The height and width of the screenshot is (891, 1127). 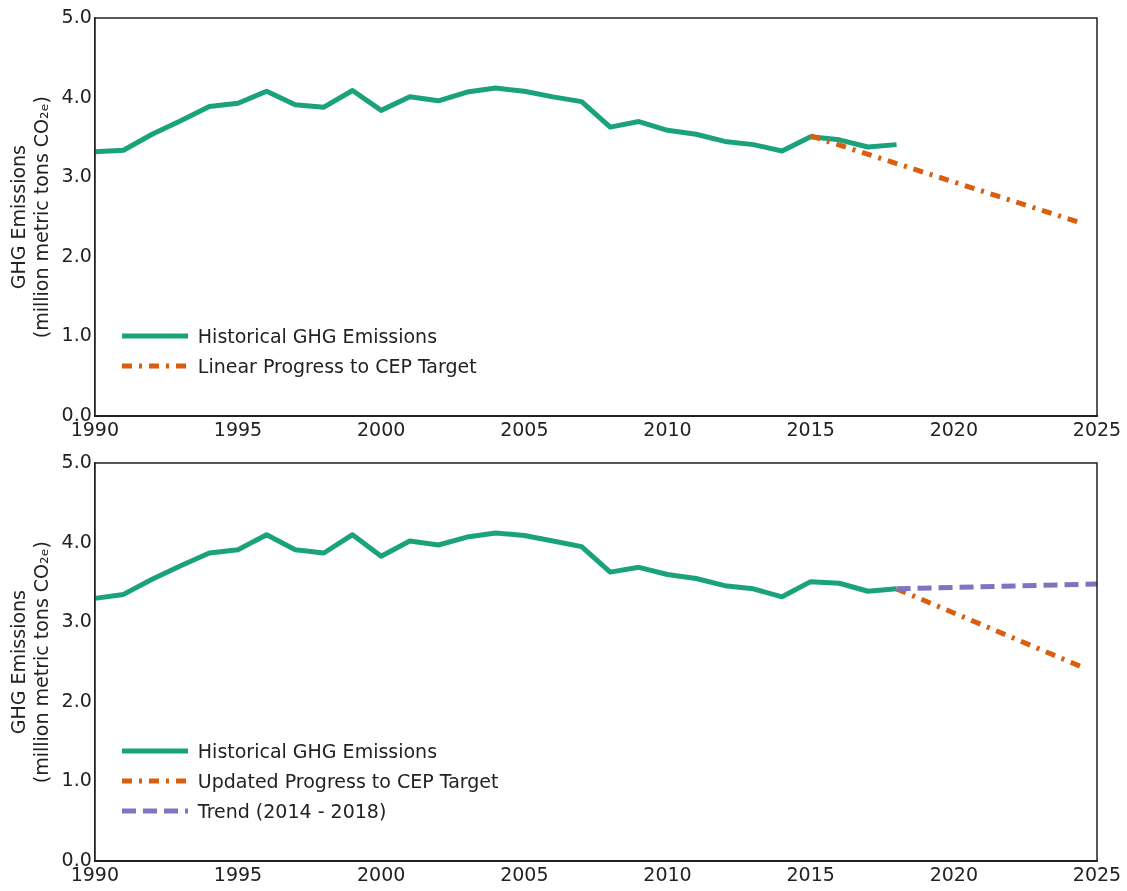 I want to click on legend-label: Linear Progress to CEP Target, so click(x=337, y=367).